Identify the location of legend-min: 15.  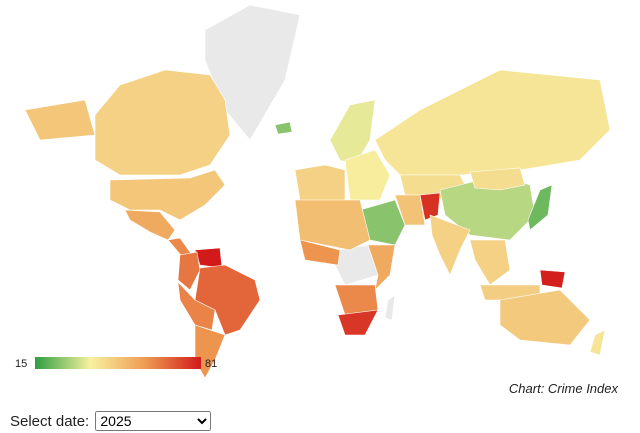
(21, 364).